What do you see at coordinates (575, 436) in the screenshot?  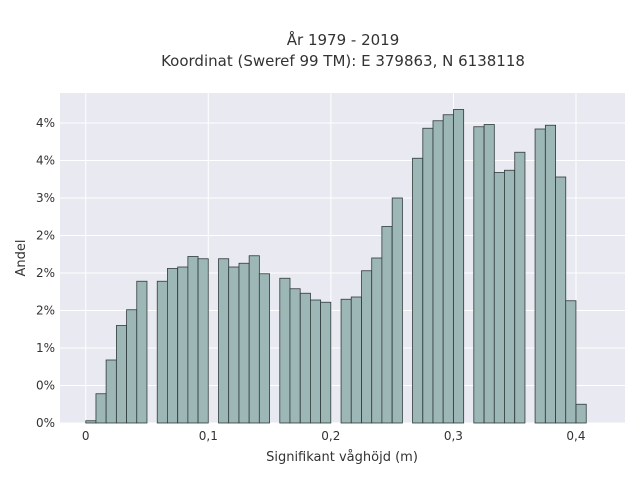 I see `x-tick-label: 0,4` at bounding box center [575, 436].